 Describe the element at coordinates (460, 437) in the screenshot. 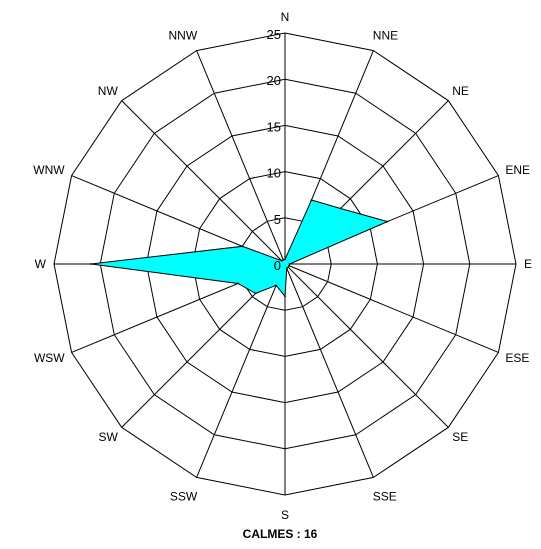

I see `direction-label: SE` at that location.